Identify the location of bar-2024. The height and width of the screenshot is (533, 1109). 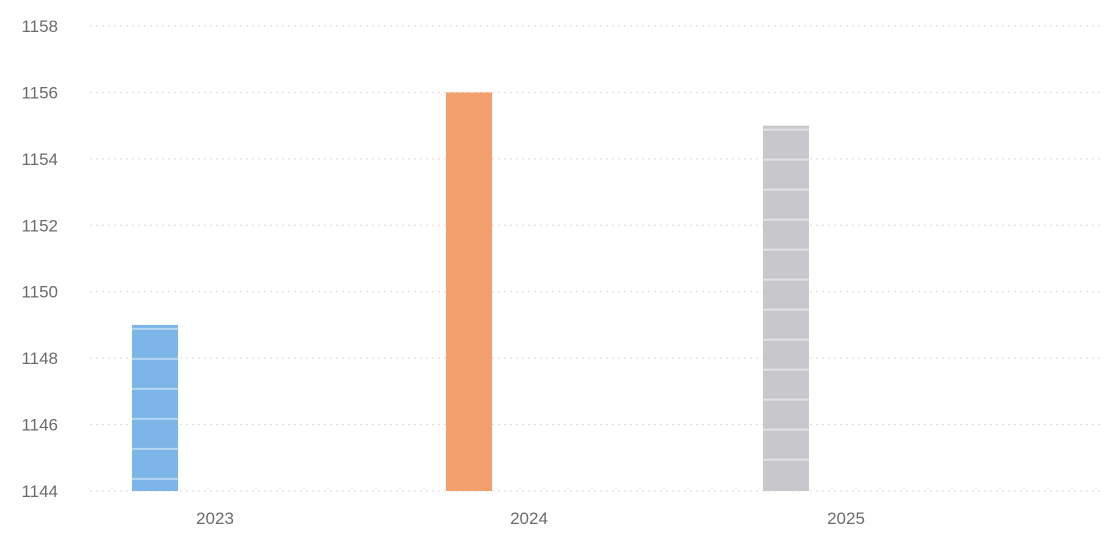
(469, 291).